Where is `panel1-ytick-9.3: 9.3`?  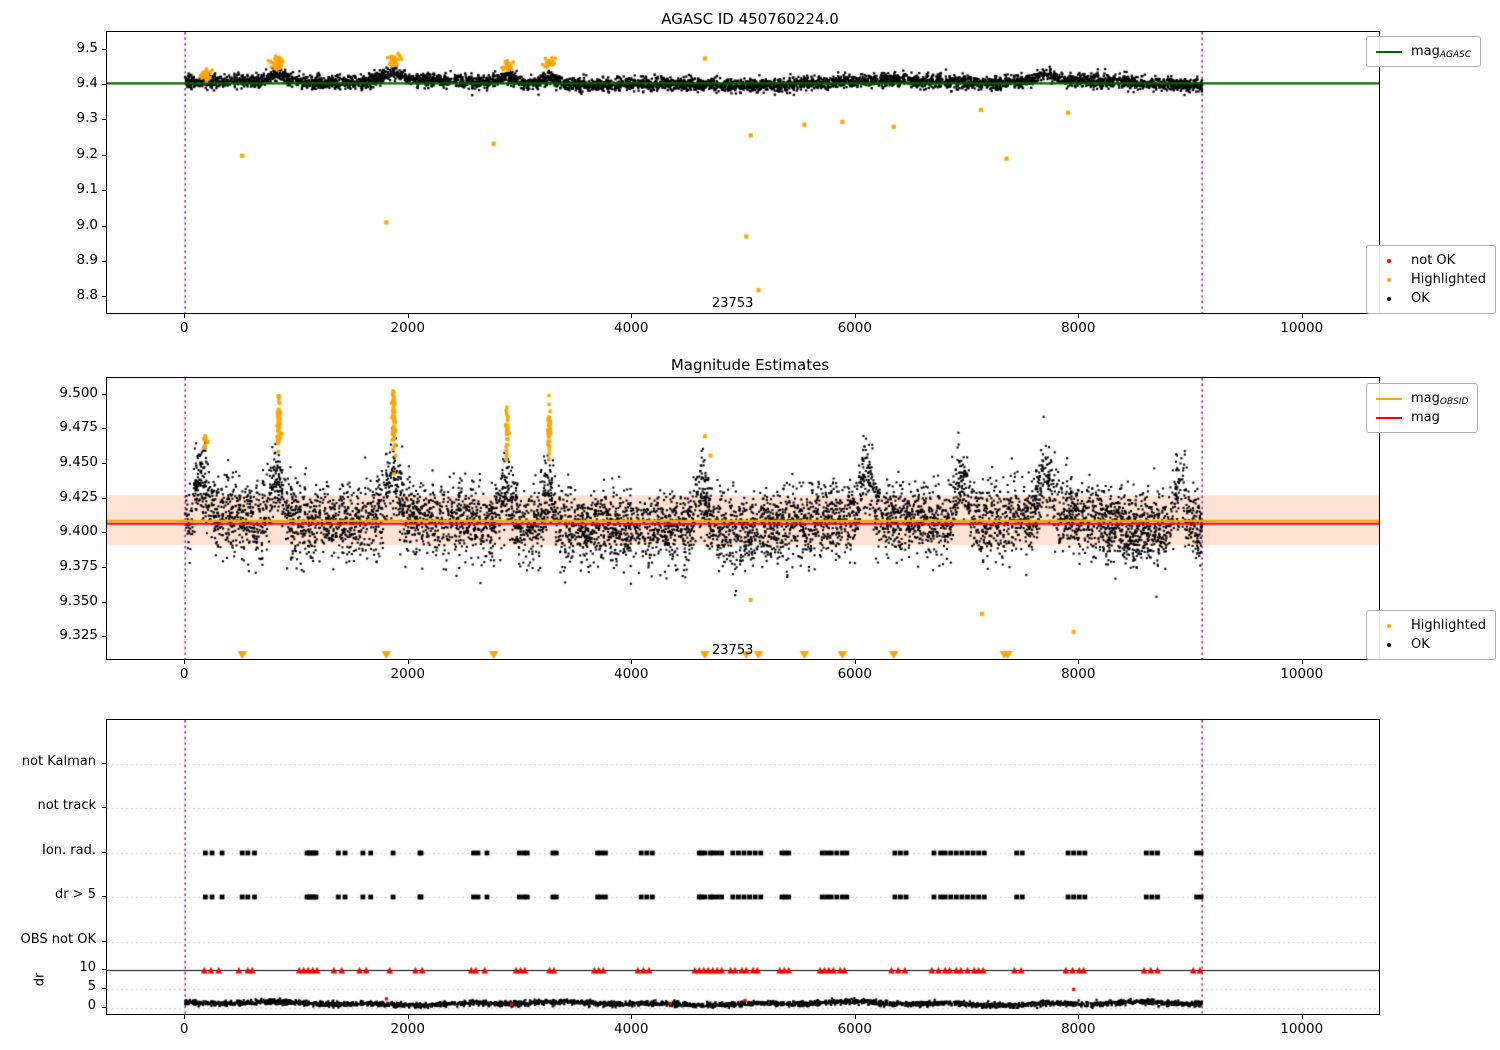
panel1-ytick-9.3: 9.3 is located at coordinates (87, 118).